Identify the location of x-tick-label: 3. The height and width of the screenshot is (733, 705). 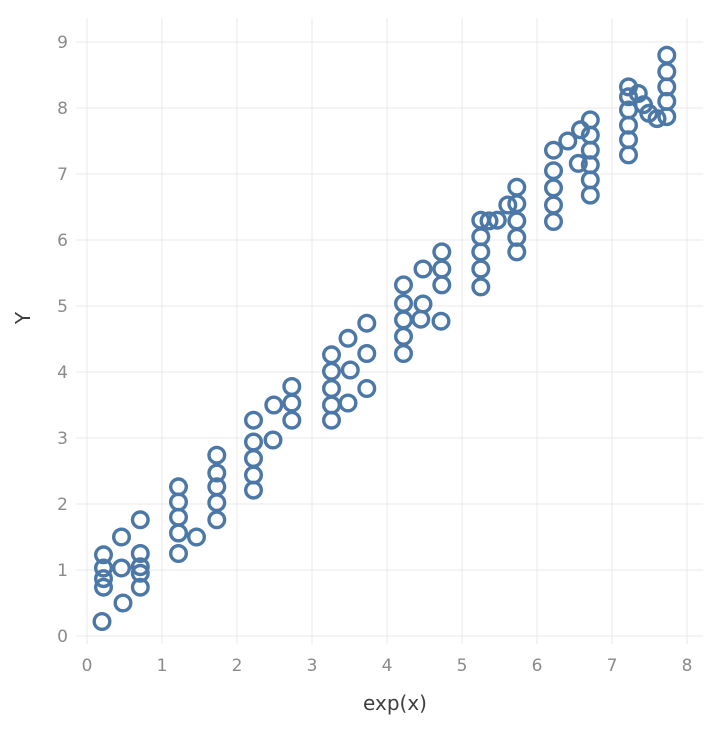
(312, 666).